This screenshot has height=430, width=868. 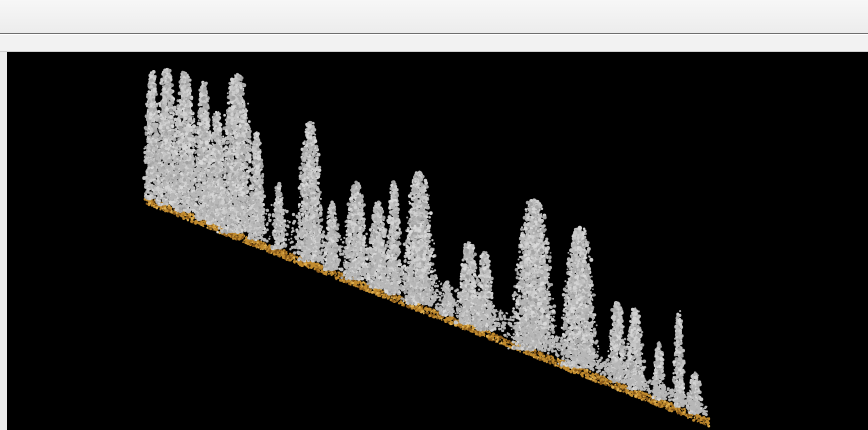 I want to click on sub-toolbar, so click(x=434, y=43).